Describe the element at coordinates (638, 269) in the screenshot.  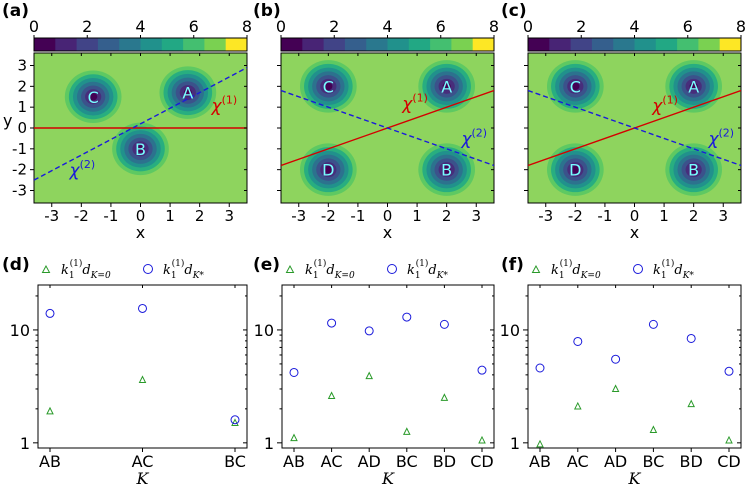
I see `legend-circle-marker` at that location.